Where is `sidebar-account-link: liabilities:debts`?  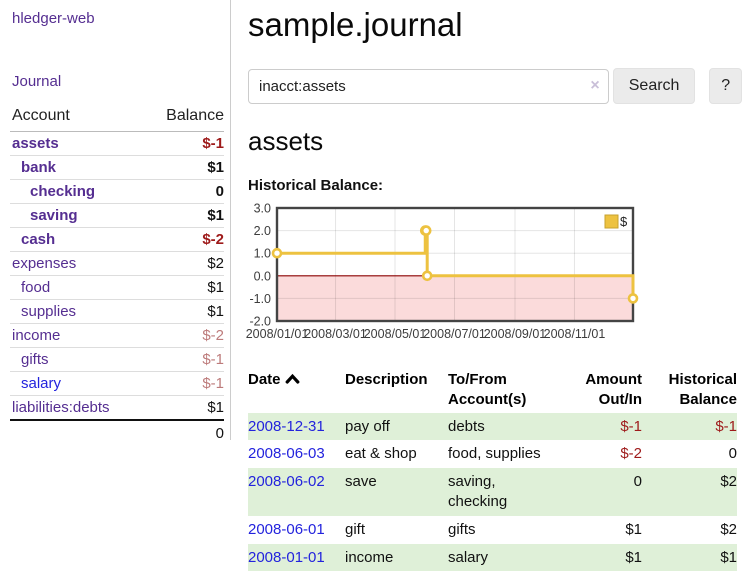 sidebar-account-link: liabilities:debts is located at coordinates (61, 407).